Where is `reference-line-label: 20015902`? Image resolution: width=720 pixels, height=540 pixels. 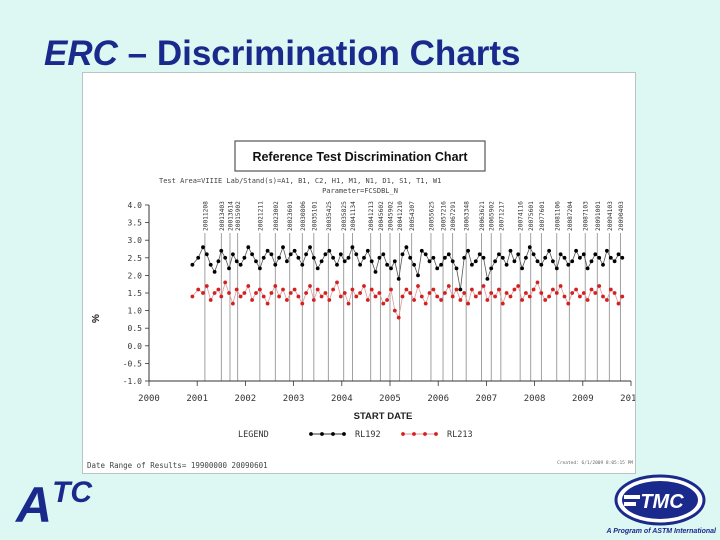
reference-line-label: 20015902 is located at coordinates (238, 216).